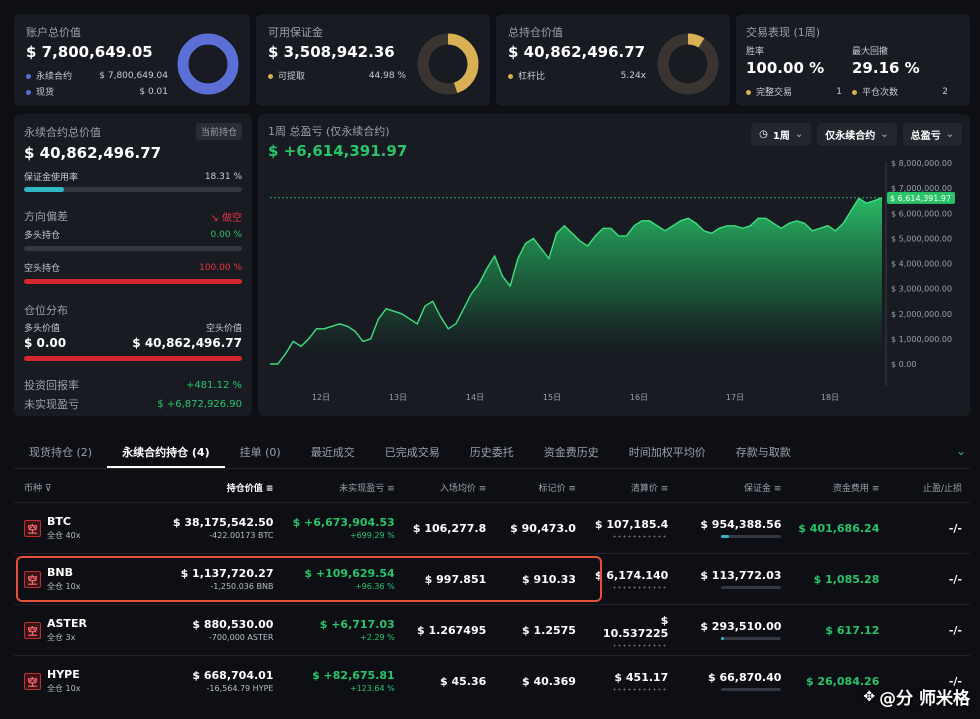 The width and height of the screenshot is (980, 719). I want to click on entry-price: $ 1.267495, so click(452, 630).